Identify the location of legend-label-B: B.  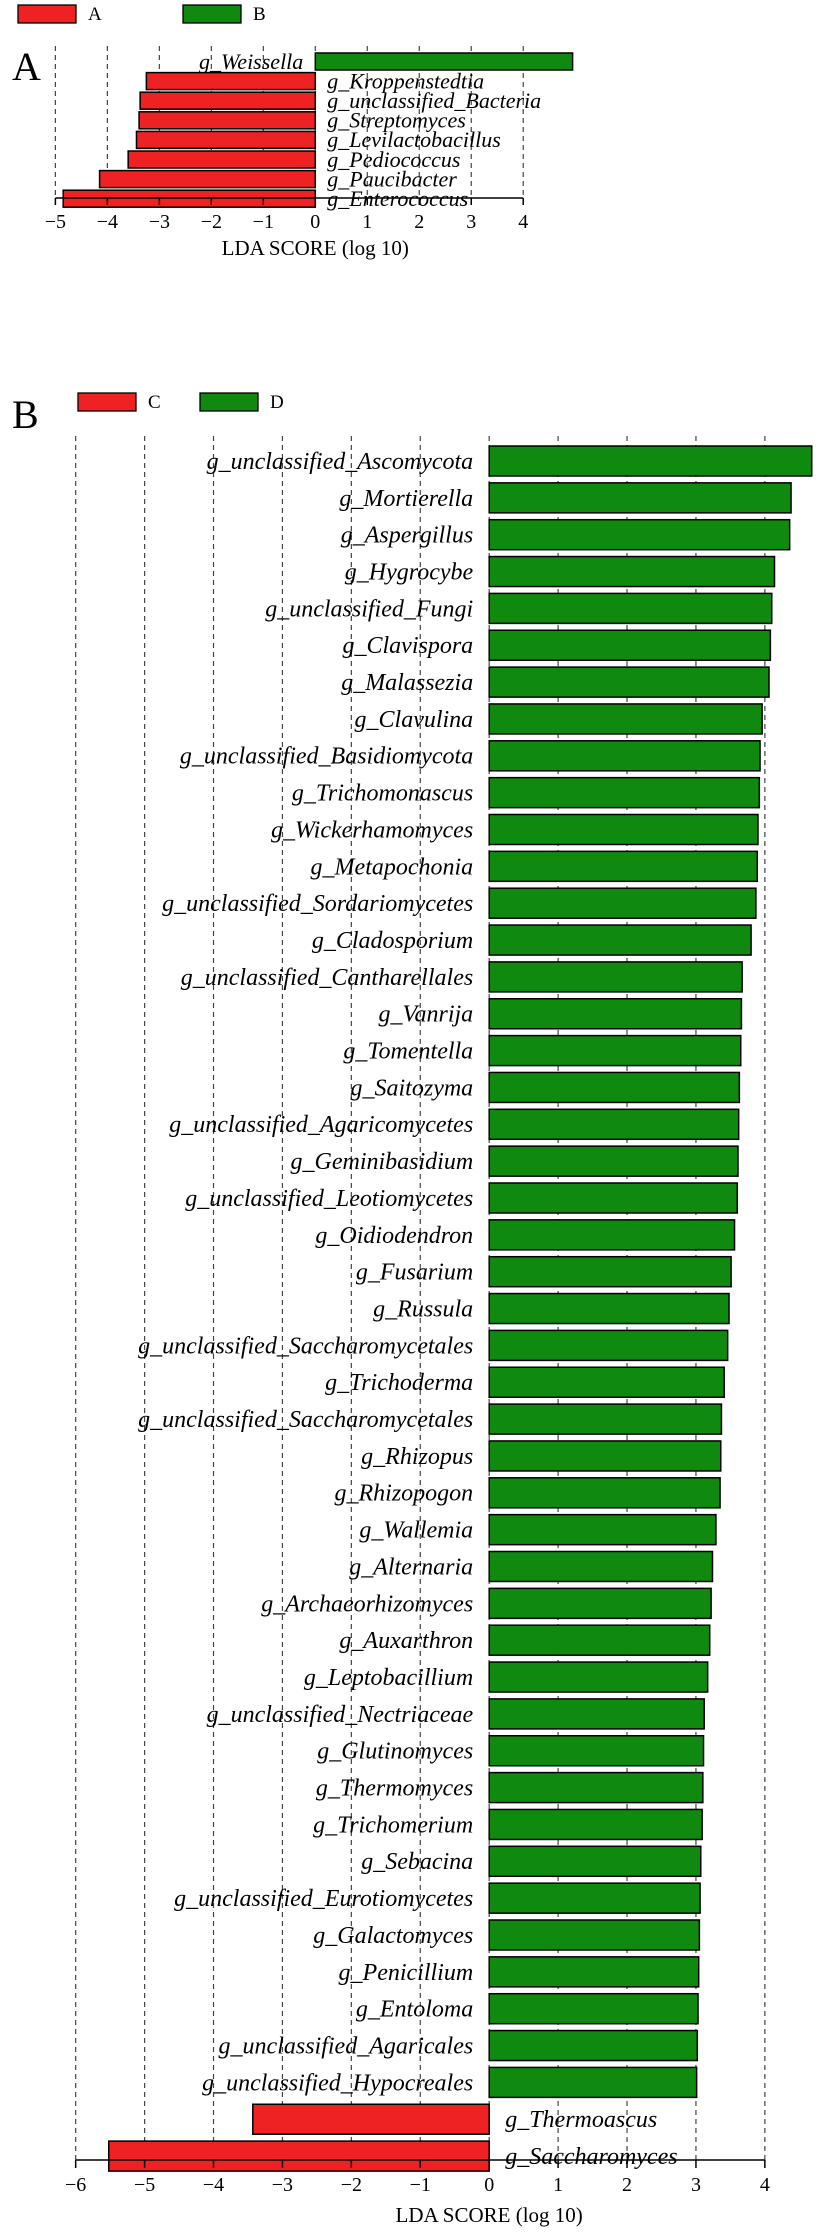
(259, 14).